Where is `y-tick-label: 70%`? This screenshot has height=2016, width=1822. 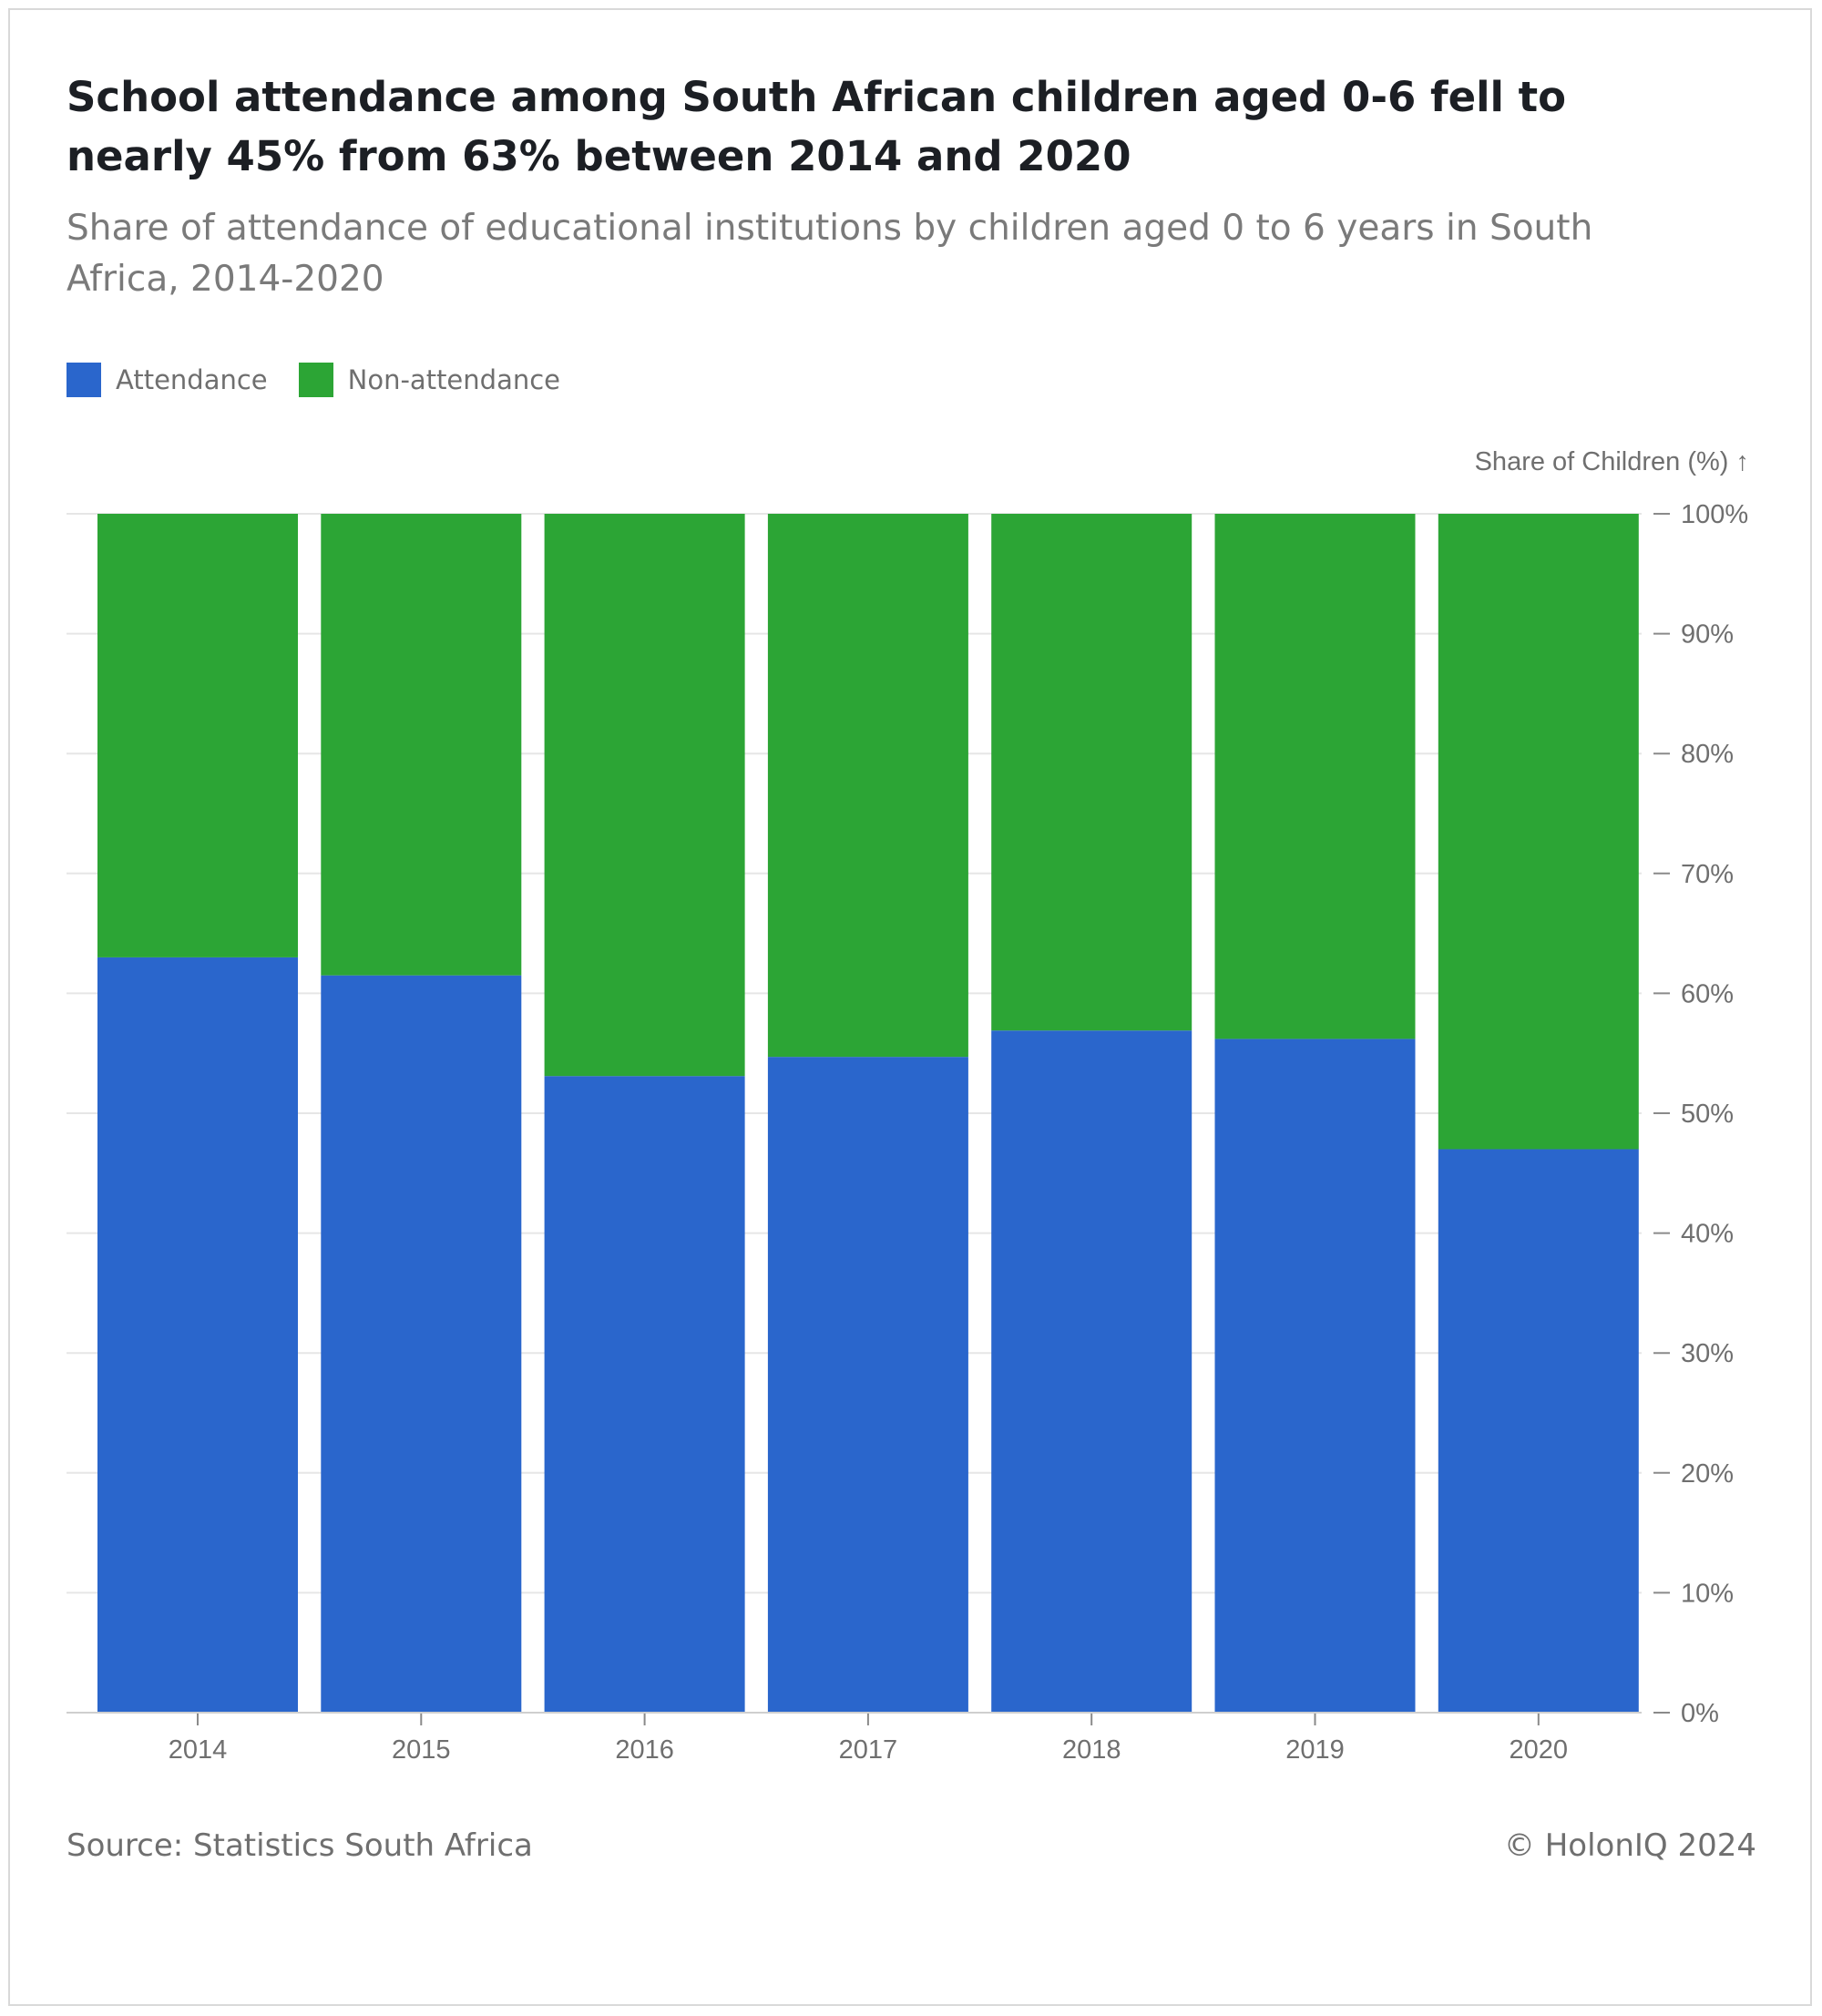
y-tick-label: 70% is located at coordinates (1708, 874).